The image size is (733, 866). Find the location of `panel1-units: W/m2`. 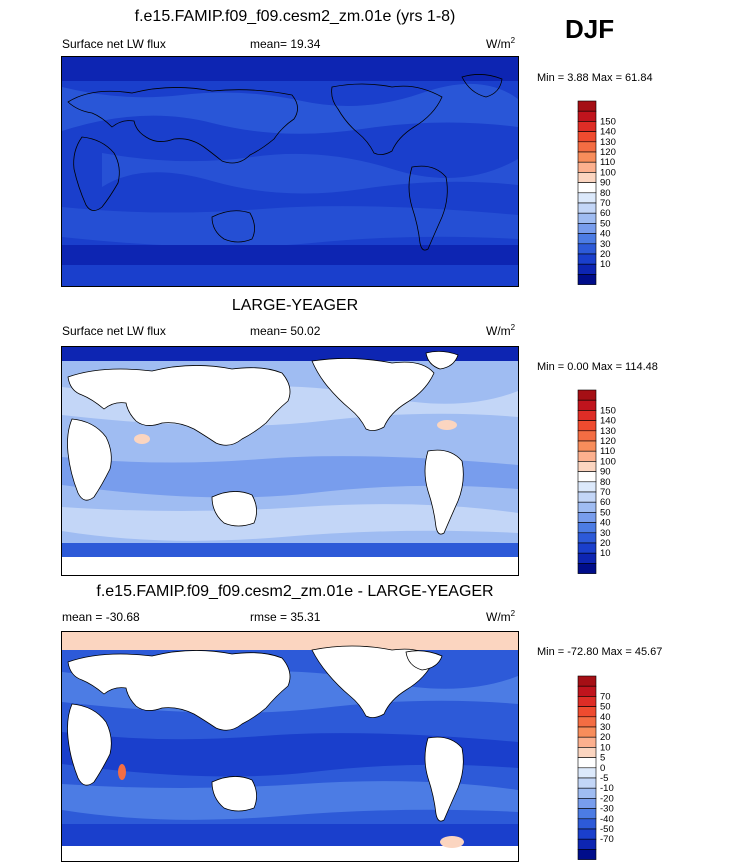

panel1-units: W/m2 is located at coordinates (501, 43).